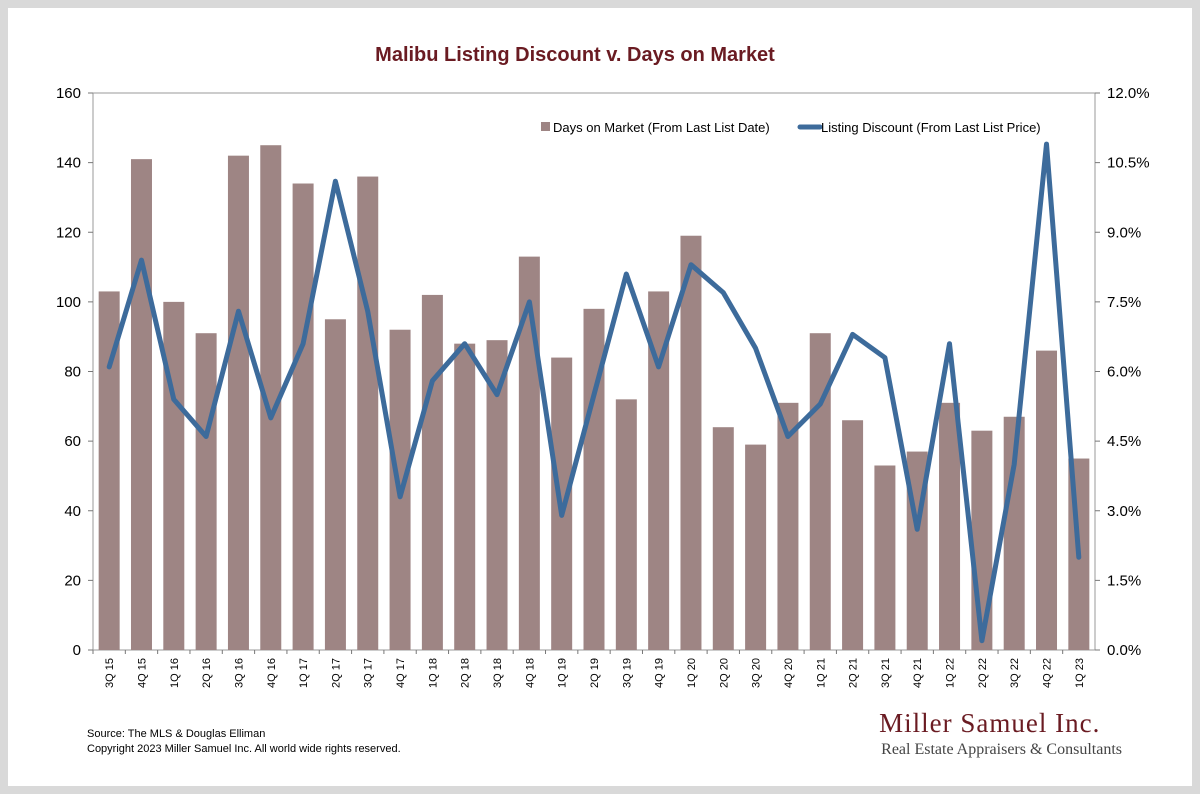  Describe the element at coordinates (886, 673) in the screenshot. I see `x-tick-label: 3Q 21` at that location.